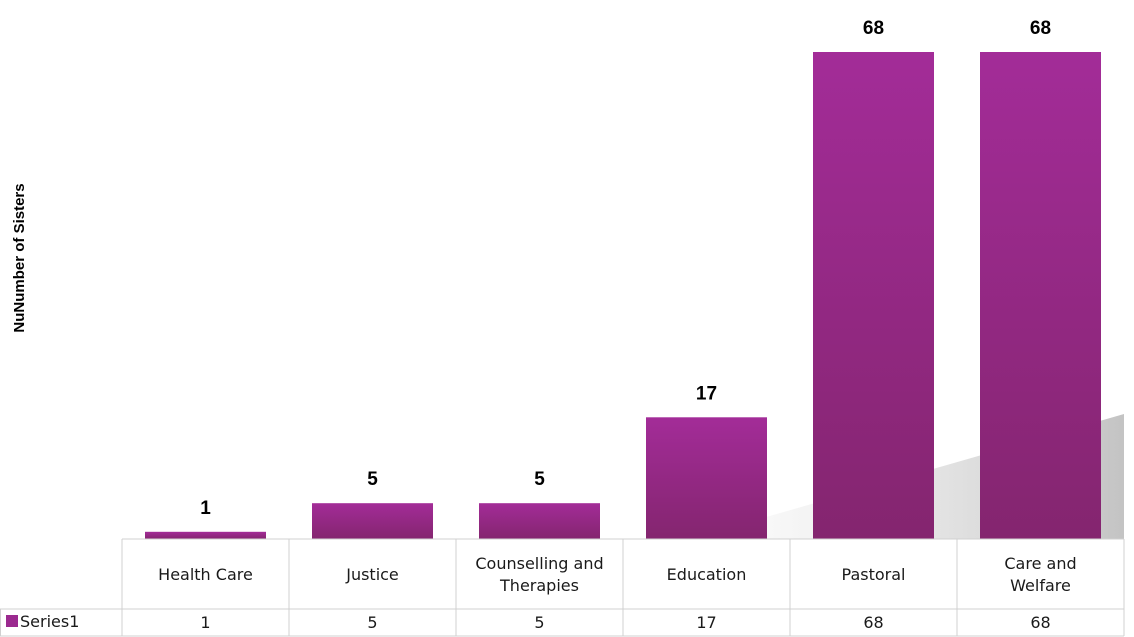 The width and height of the screenshot is (1134, 637). I want to click on table-cell-value-3: 17, so click(706, 622).